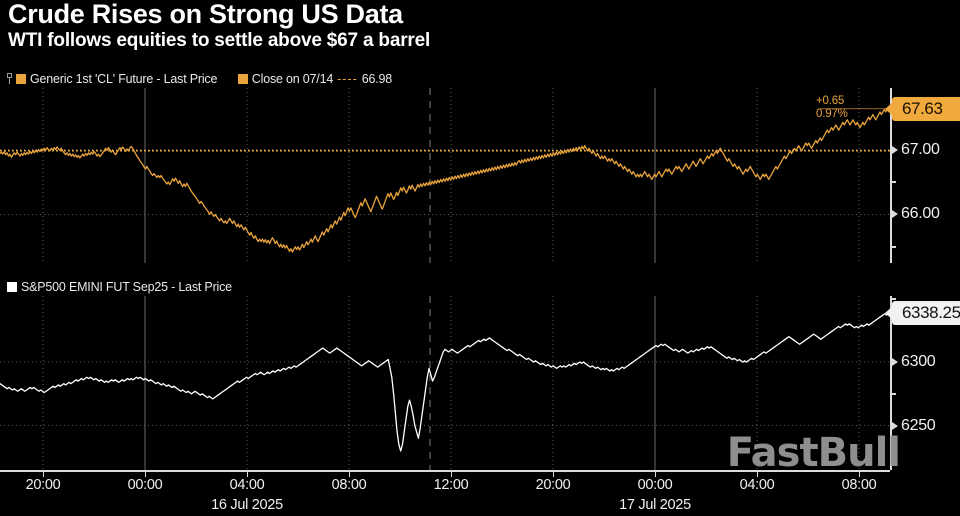  Describe the element at coordinates (247, 505) in the screenshot. I see `time-axis-date: 16 Jul 2025` at that location.